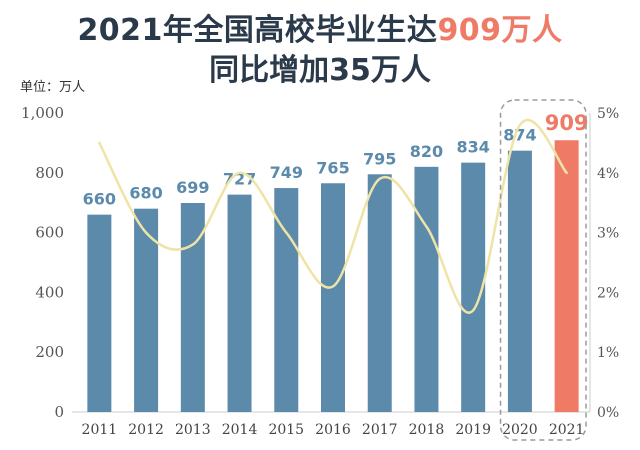 The image size is (640, 450). What do you see at coordinates (500, 30) in the screenshot?
I see `title-highlight: 909万人` at bounding box center [500, 30].